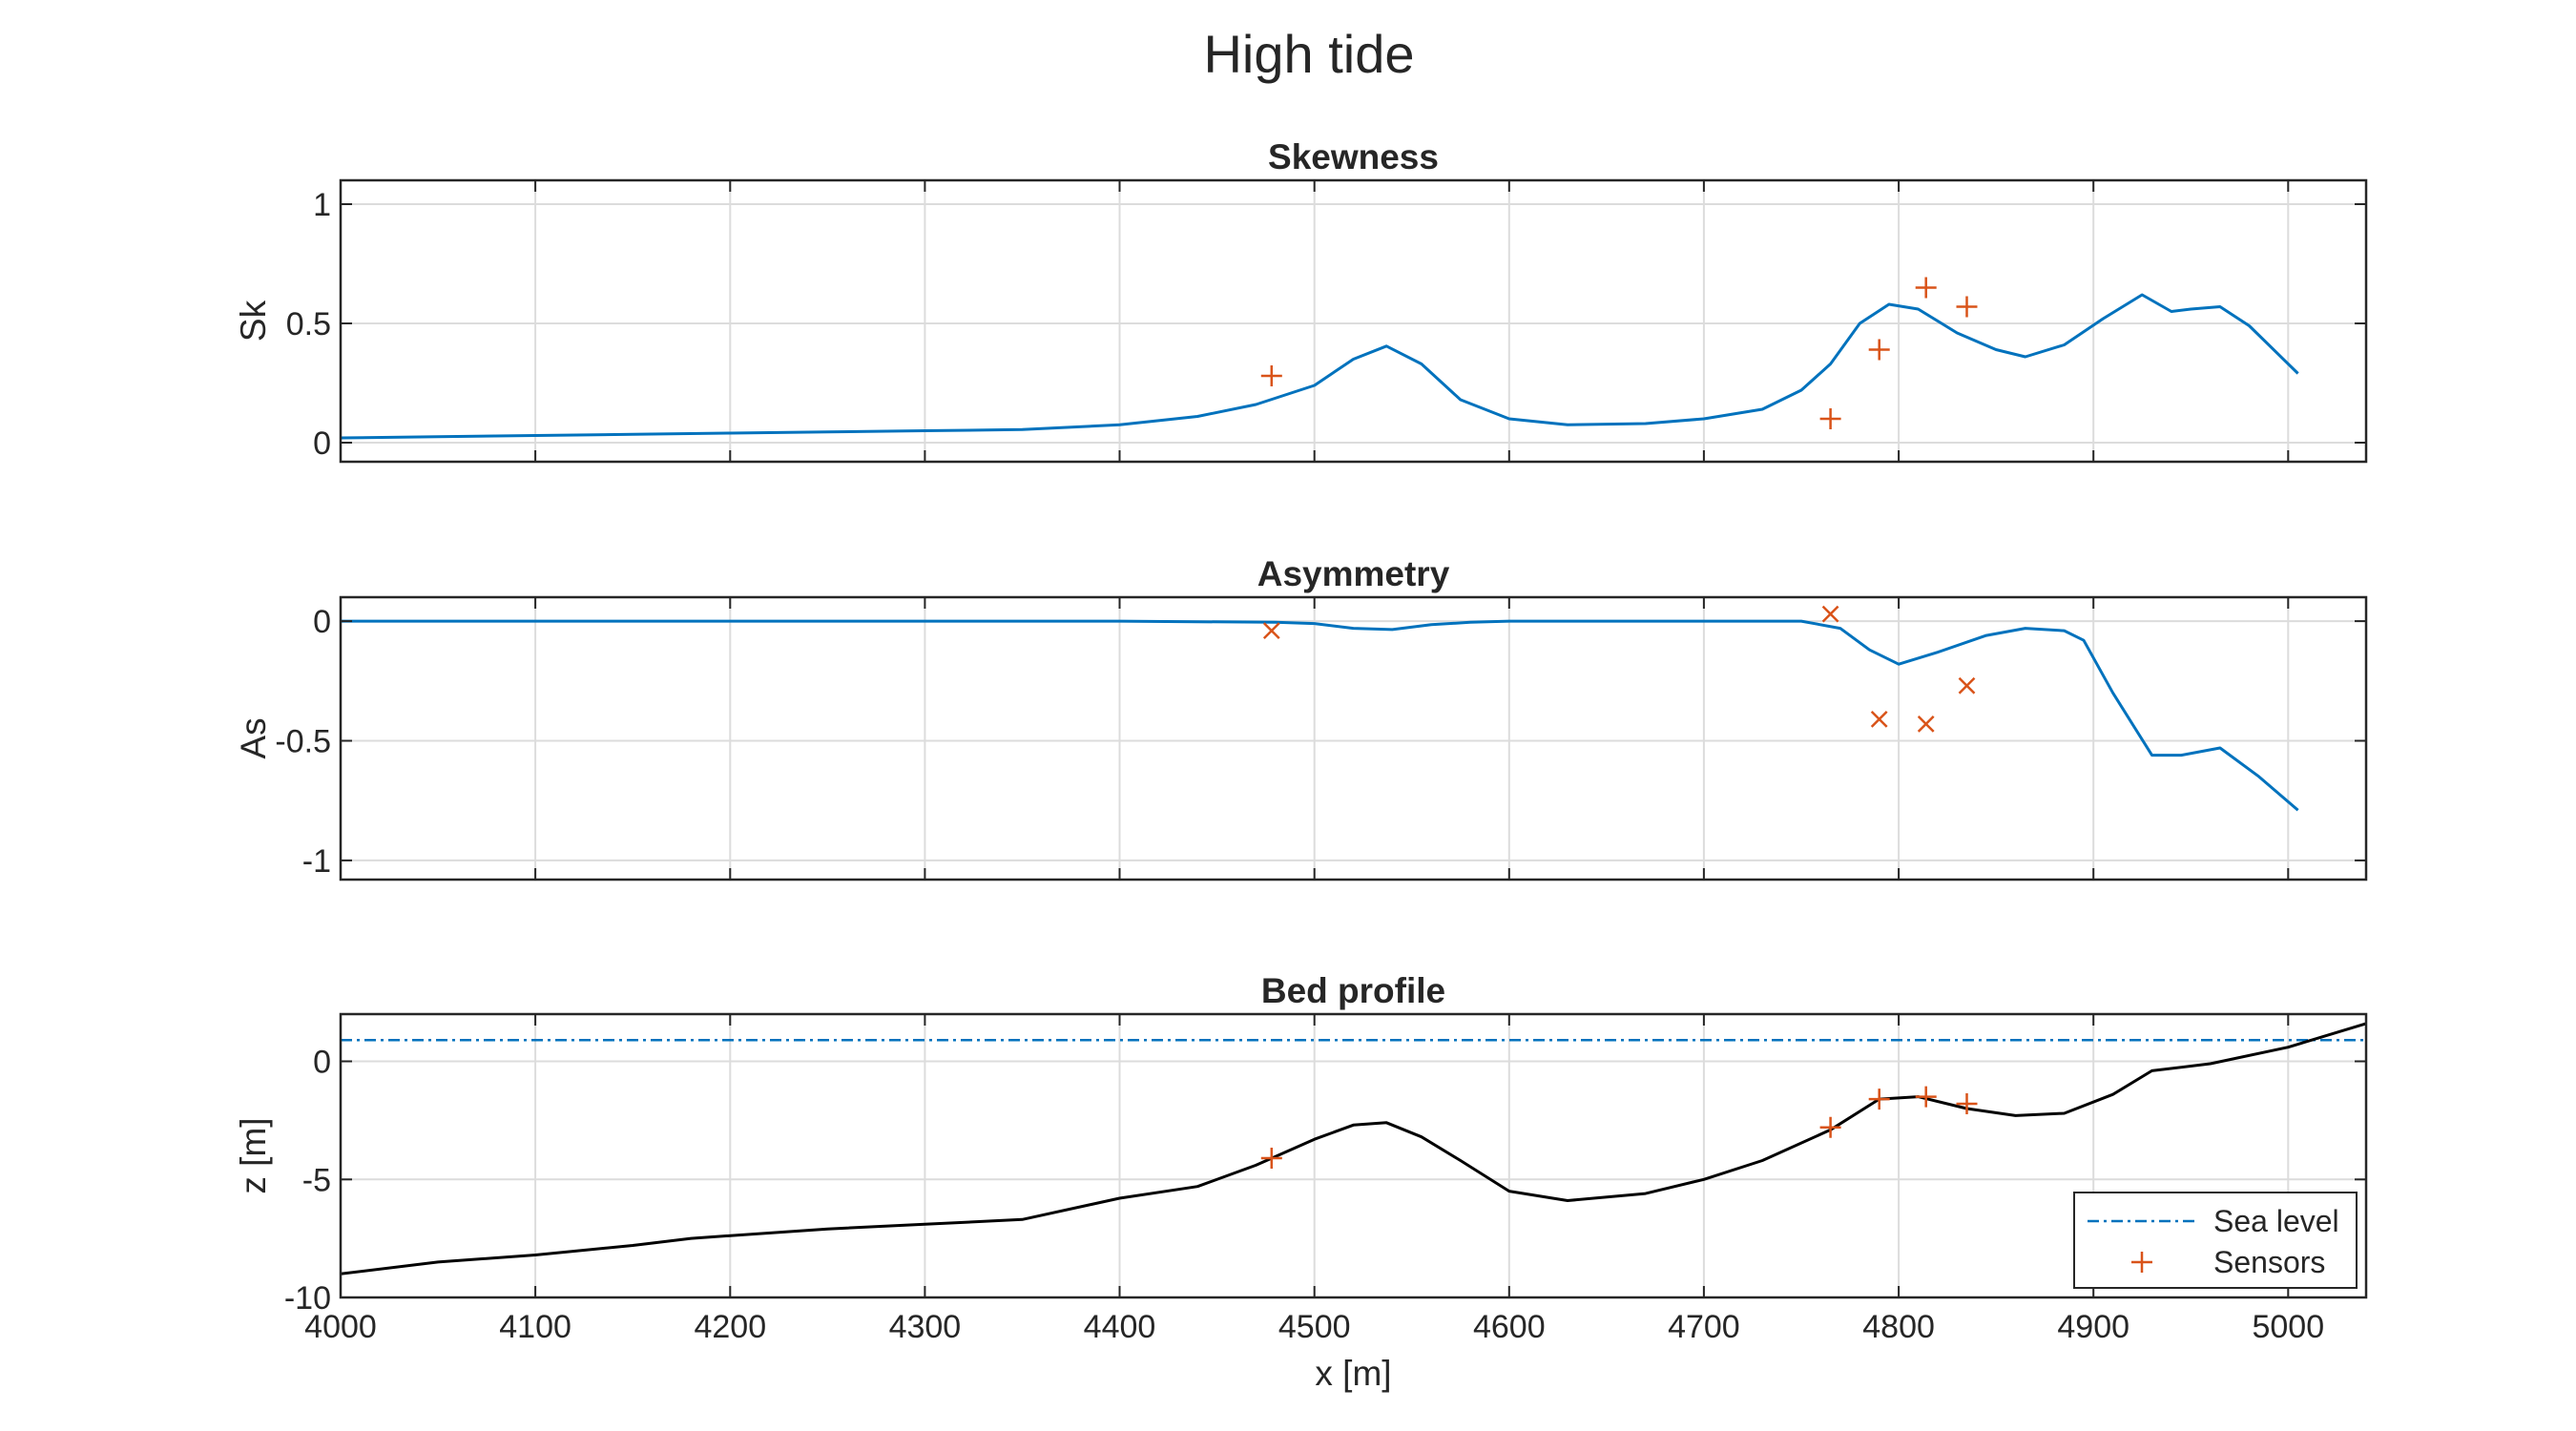  What do you see at coordinates (1509, 1327) in the screenshot?
I see `x-tick-label: 4600` at bounding box center [1509, 1327].